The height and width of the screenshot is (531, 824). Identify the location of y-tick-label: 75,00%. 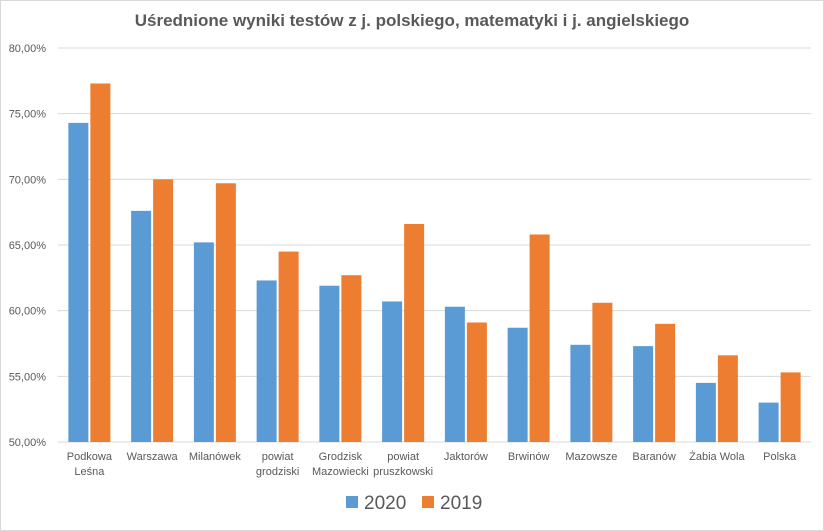
(28, 115).